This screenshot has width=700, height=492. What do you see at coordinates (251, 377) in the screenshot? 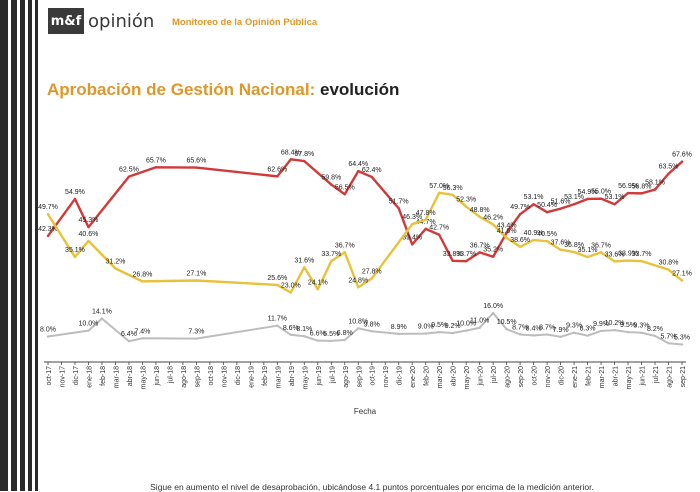
I see `x-tick-label: ene-19` at bounding box center [251, 377].